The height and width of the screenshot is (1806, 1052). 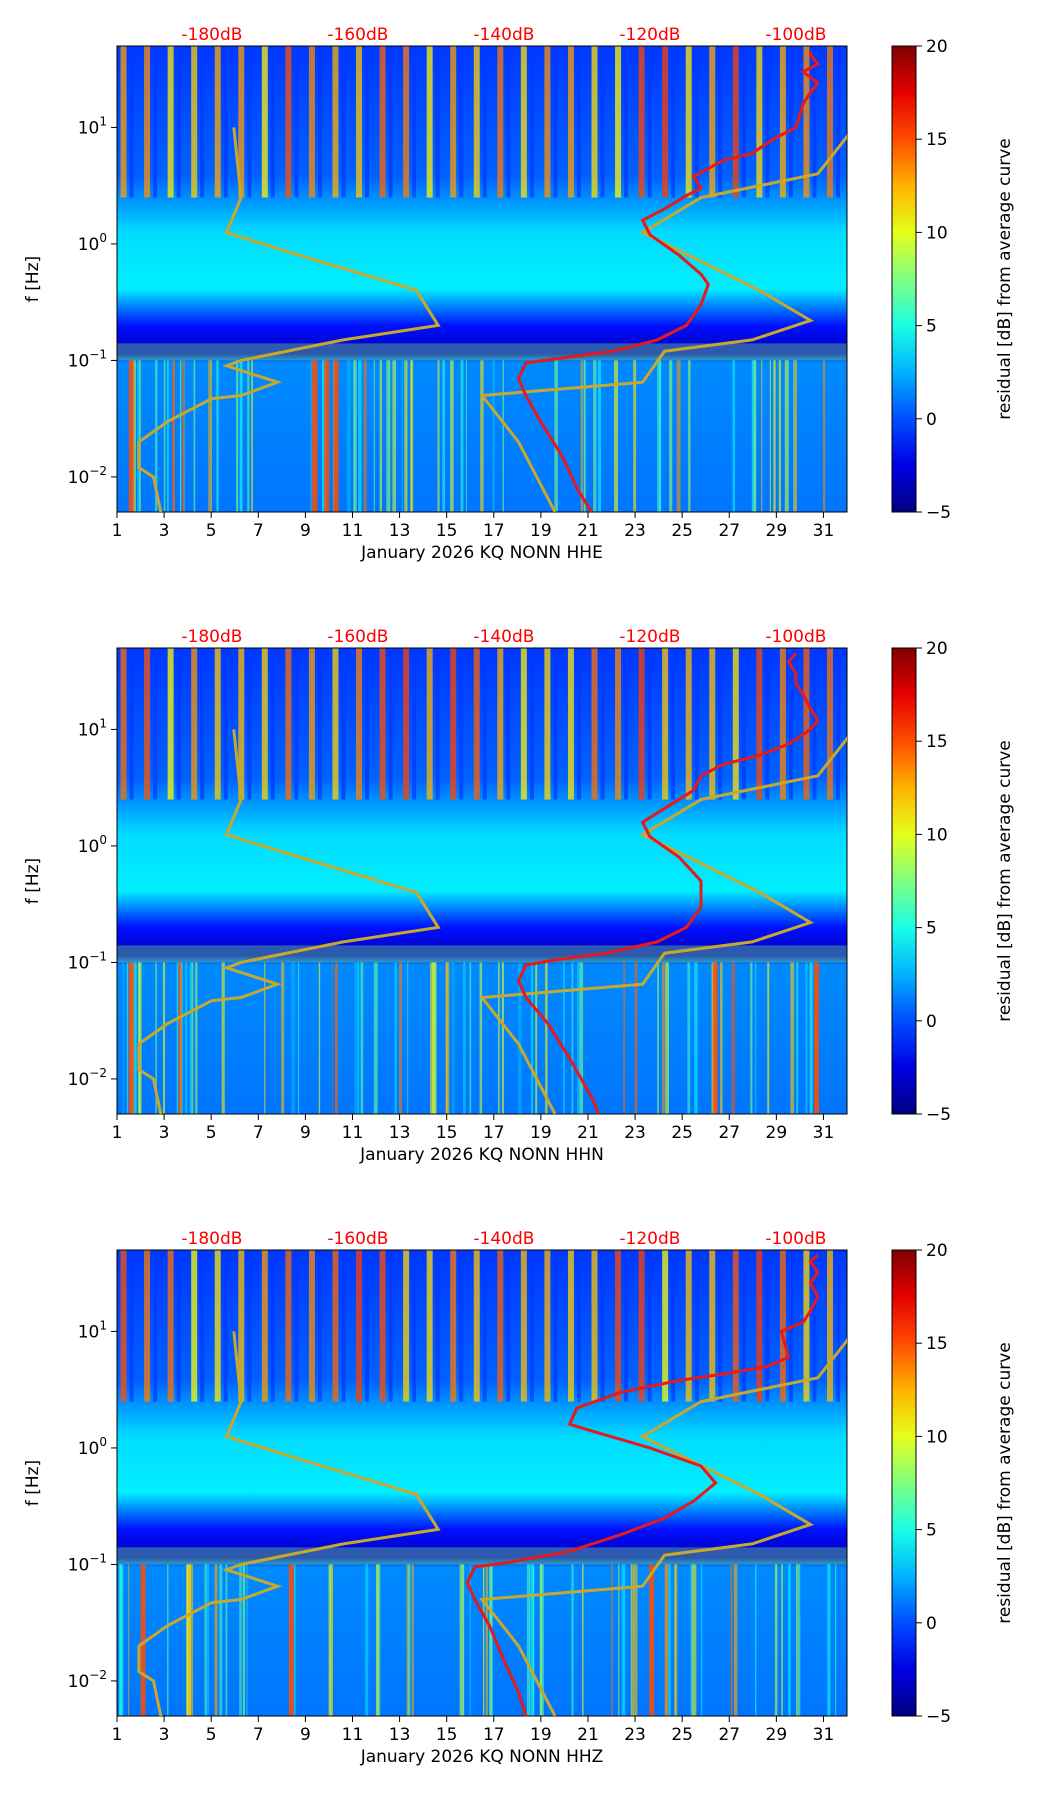 I want to click on x-axis-label: January 2026 KQ NONN HHZ, so click(x=482, y=1757).